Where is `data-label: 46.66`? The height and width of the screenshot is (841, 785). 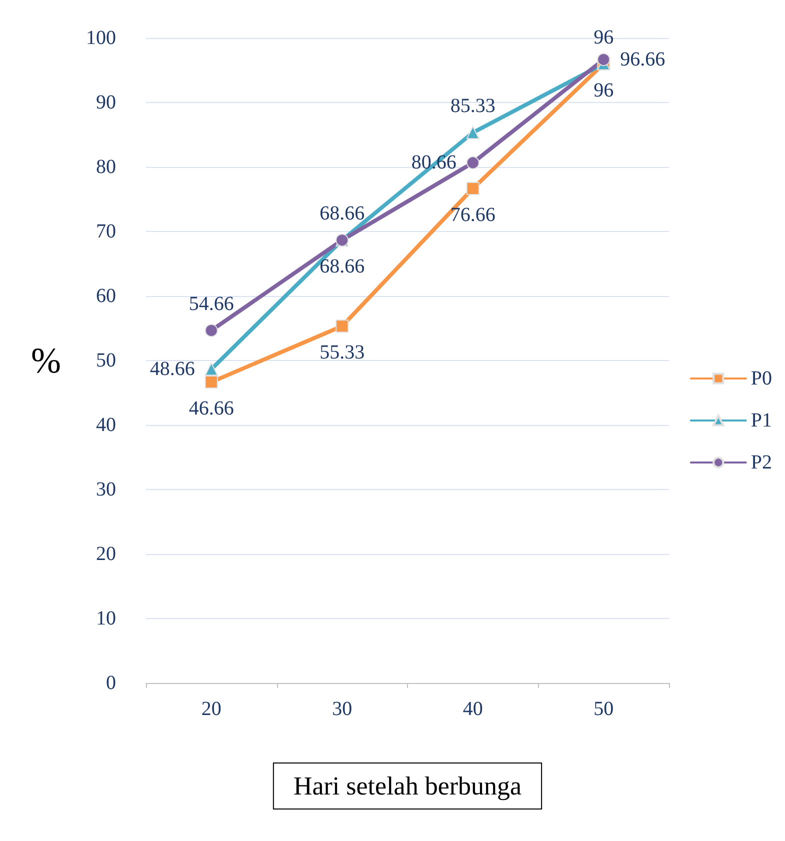 data-label: 46.66 is located at coordinates (211, 409).